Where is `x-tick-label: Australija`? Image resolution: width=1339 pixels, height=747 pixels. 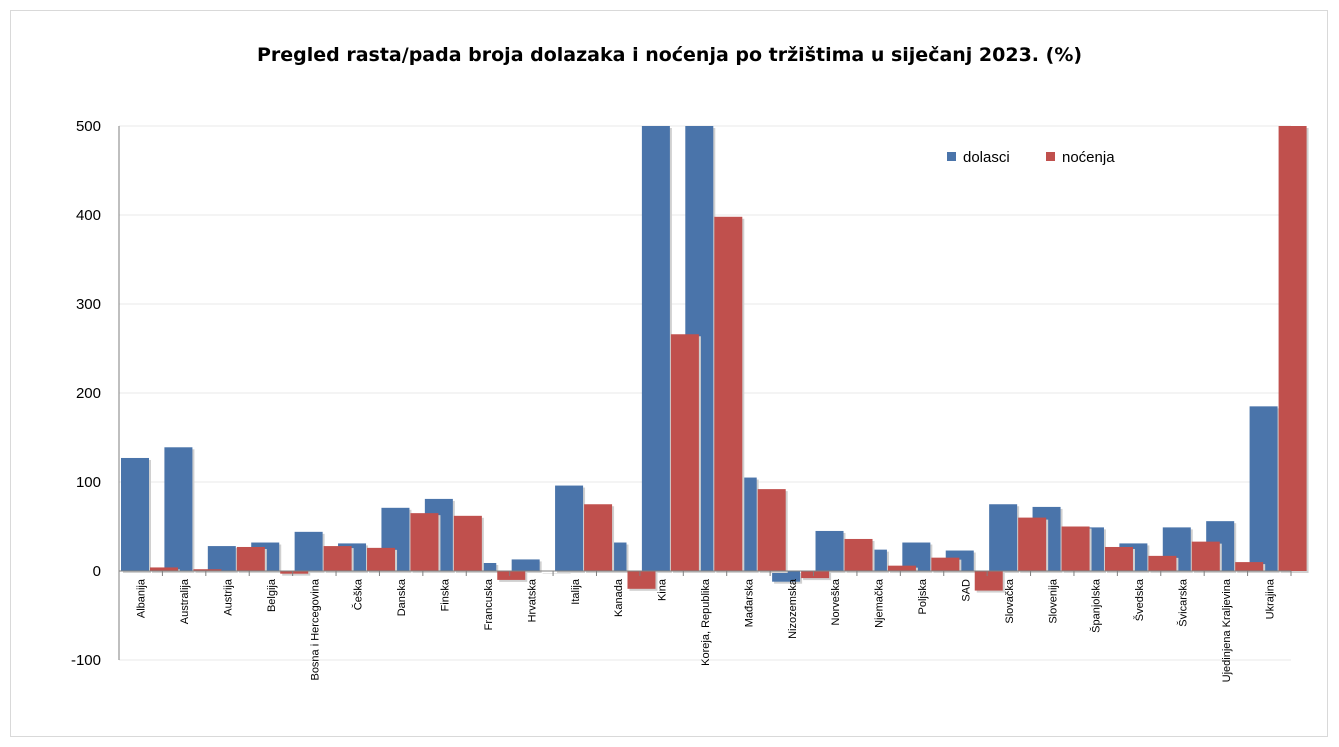
x-tick-label: Australija is located at coordinates (185, 601).